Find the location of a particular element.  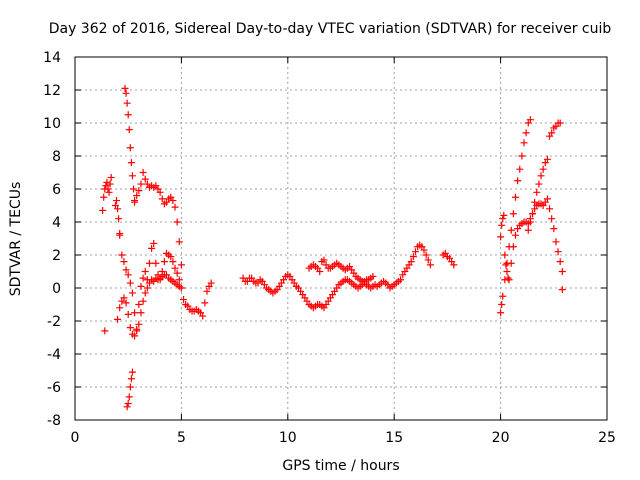

y-tick-label: -4 is located at coordinates (54, 355).